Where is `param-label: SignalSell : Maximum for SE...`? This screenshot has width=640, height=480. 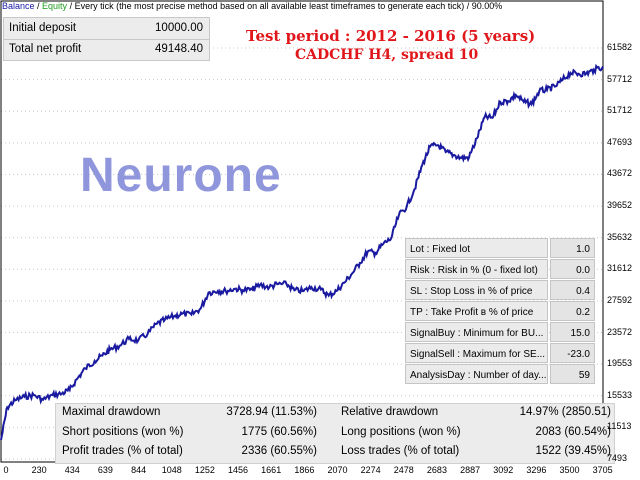 param-label: SignalSell : Maximum for SE... is located at coordinates (476, 353).